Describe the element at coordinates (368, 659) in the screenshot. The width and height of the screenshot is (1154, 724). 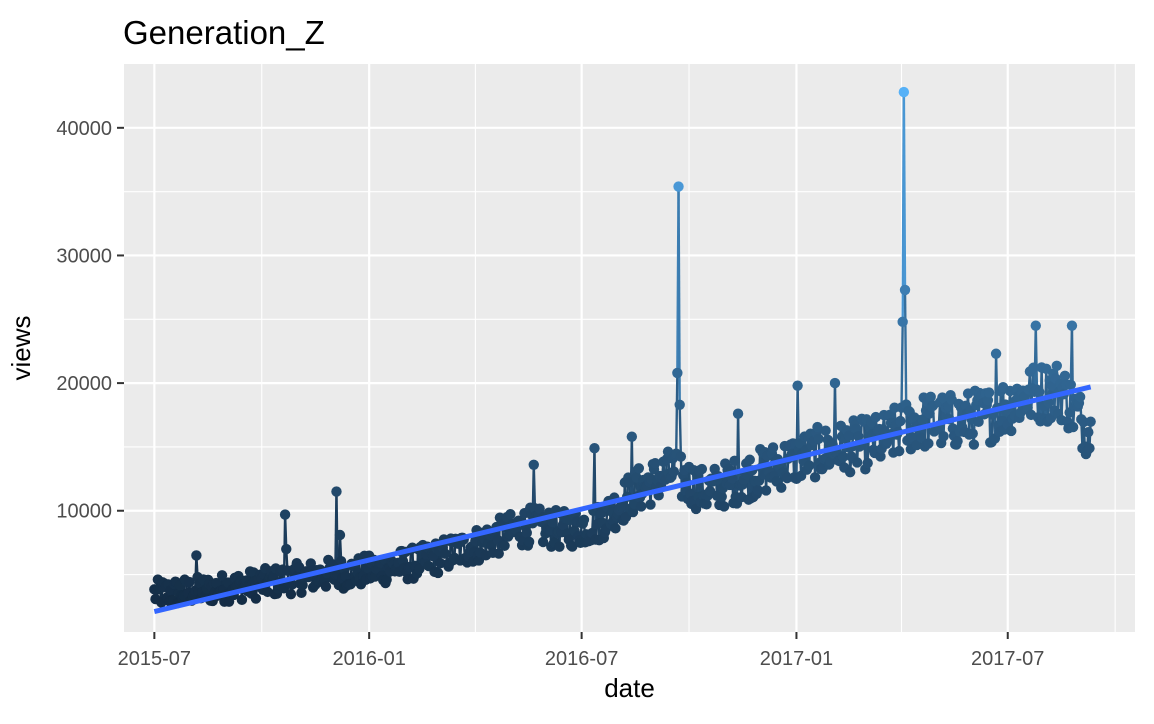
I see `x-tick-label: 2016-01` at that location.